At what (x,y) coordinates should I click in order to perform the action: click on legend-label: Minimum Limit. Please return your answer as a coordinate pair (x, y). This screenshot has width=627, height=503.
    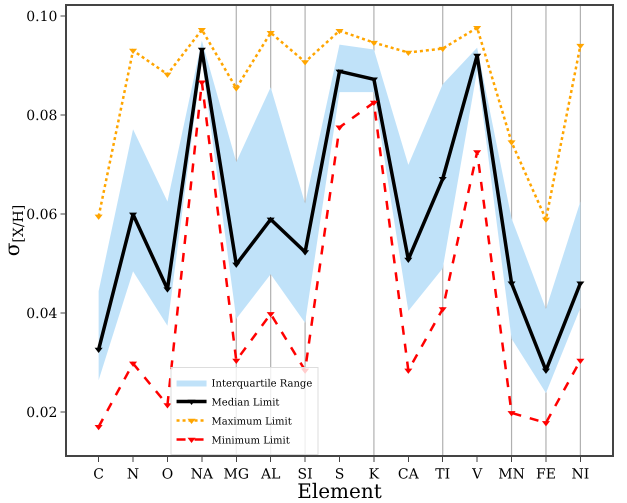
    Looking at the image, I should click on (251, 440).